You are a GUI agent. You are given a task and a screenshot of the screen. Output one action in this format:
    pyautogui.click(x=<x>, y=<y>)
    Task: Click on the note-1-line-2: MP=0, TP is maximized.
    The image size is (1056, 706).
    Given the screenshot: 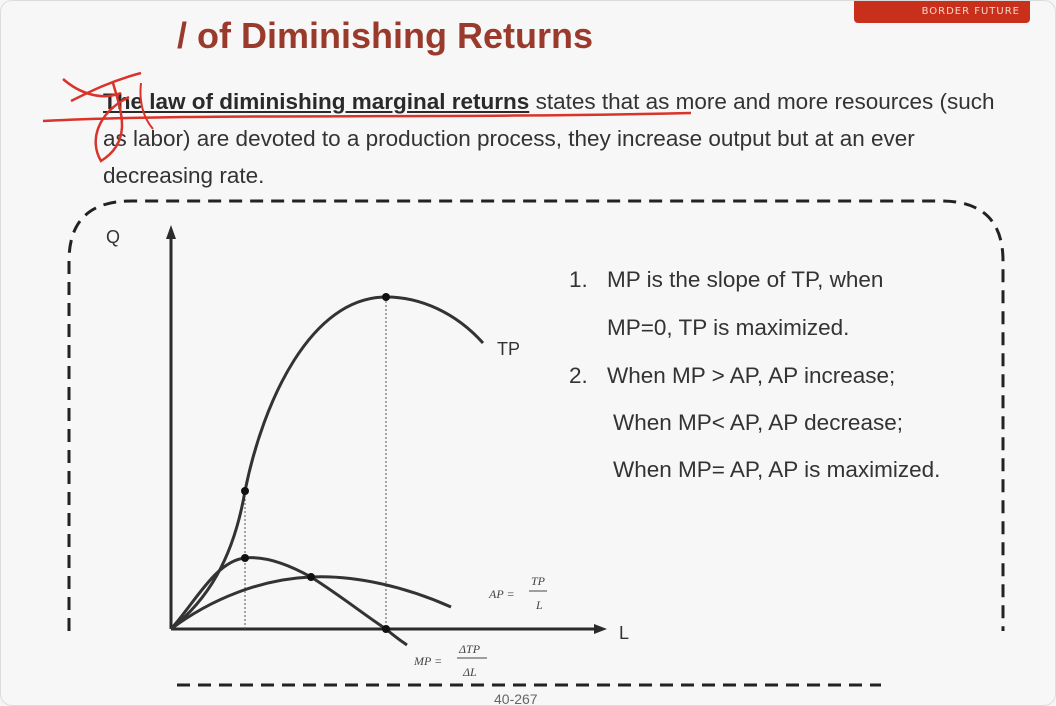 What is the action you would take?
    pyautogui.click(x=728, y=327)
    